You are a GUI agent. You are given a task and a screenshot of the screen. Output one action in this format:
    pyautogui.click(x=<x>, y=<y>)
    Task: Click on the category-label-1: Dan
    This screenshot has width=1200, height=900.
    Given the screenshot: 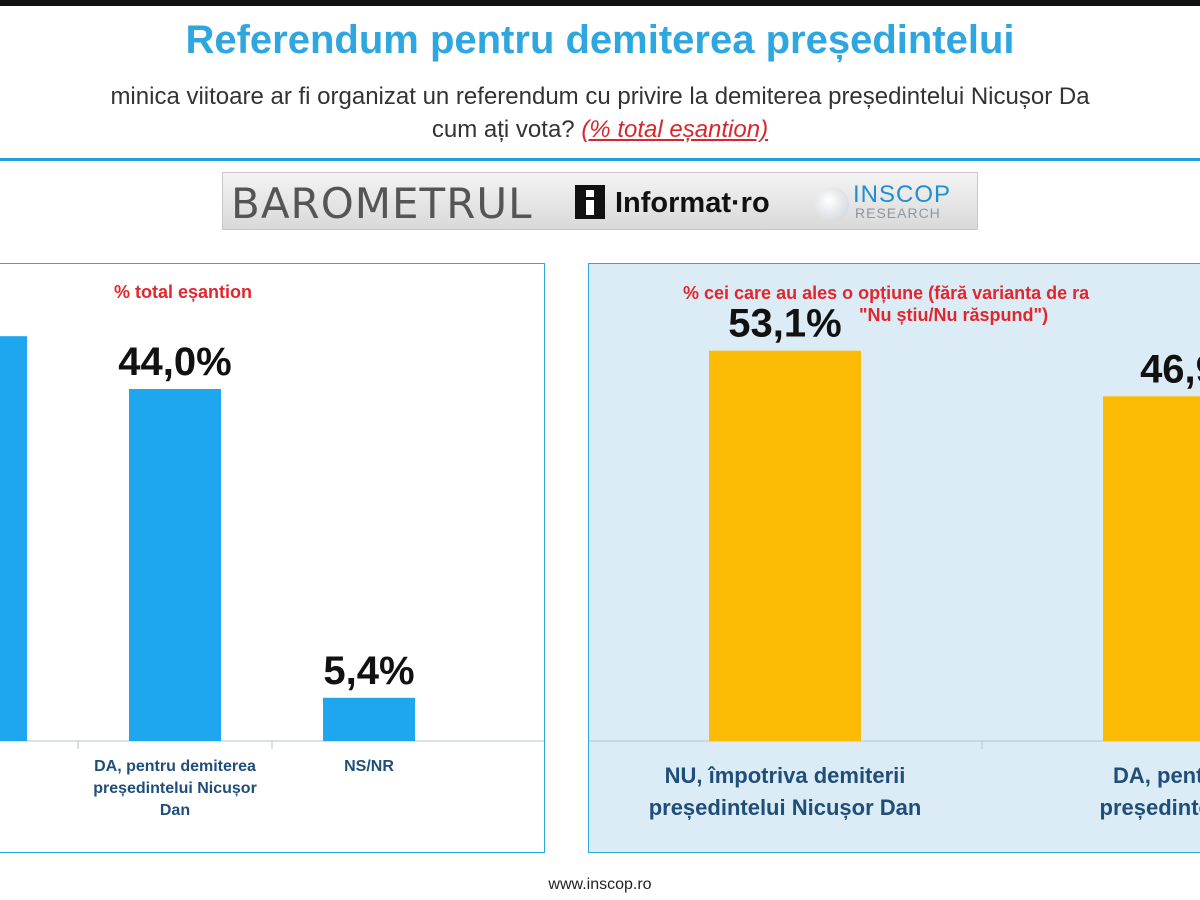 What is the action you would take?
    pyautogui.click(x=175, y=810)
    